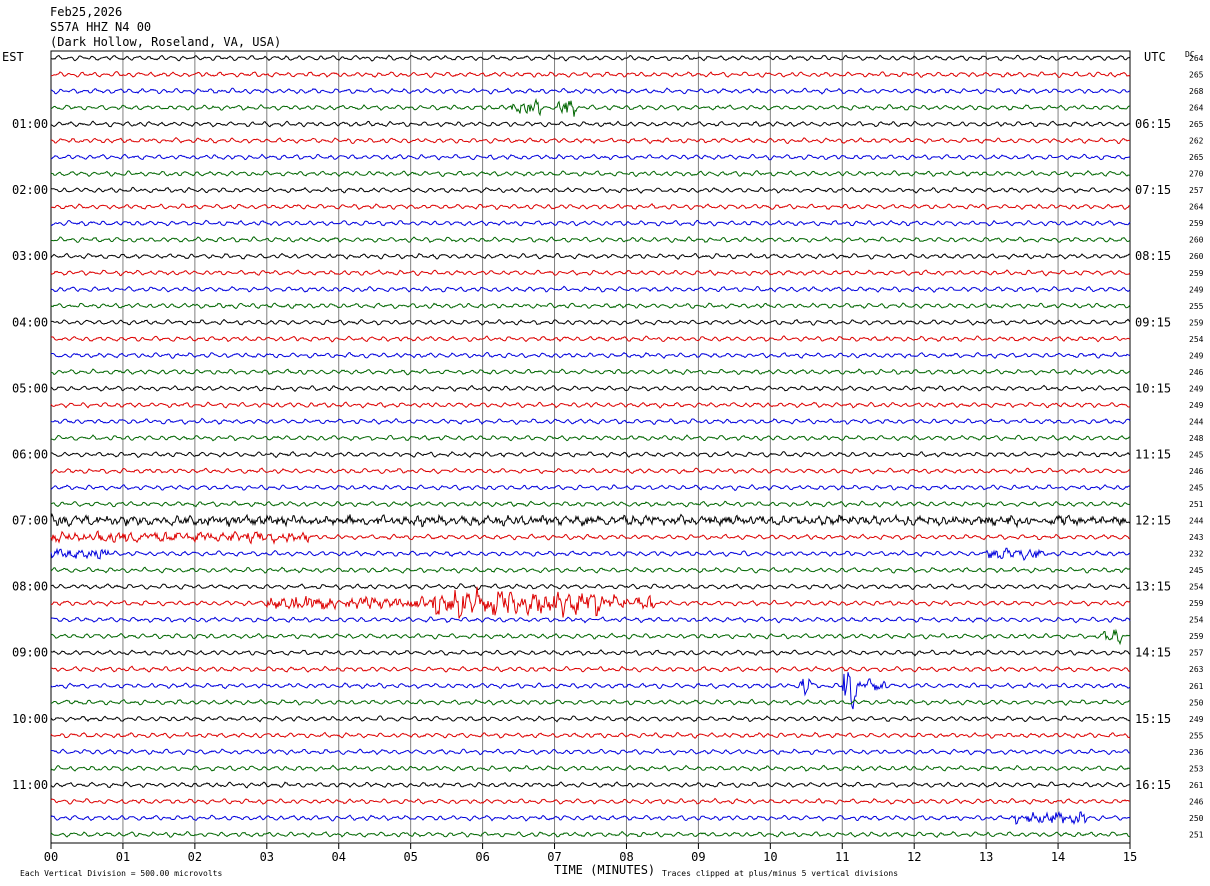  What do you see at coordinates (51, 857) in the screenshot?
I see `x-tick-label: 00` at bounding box center [51, 857].